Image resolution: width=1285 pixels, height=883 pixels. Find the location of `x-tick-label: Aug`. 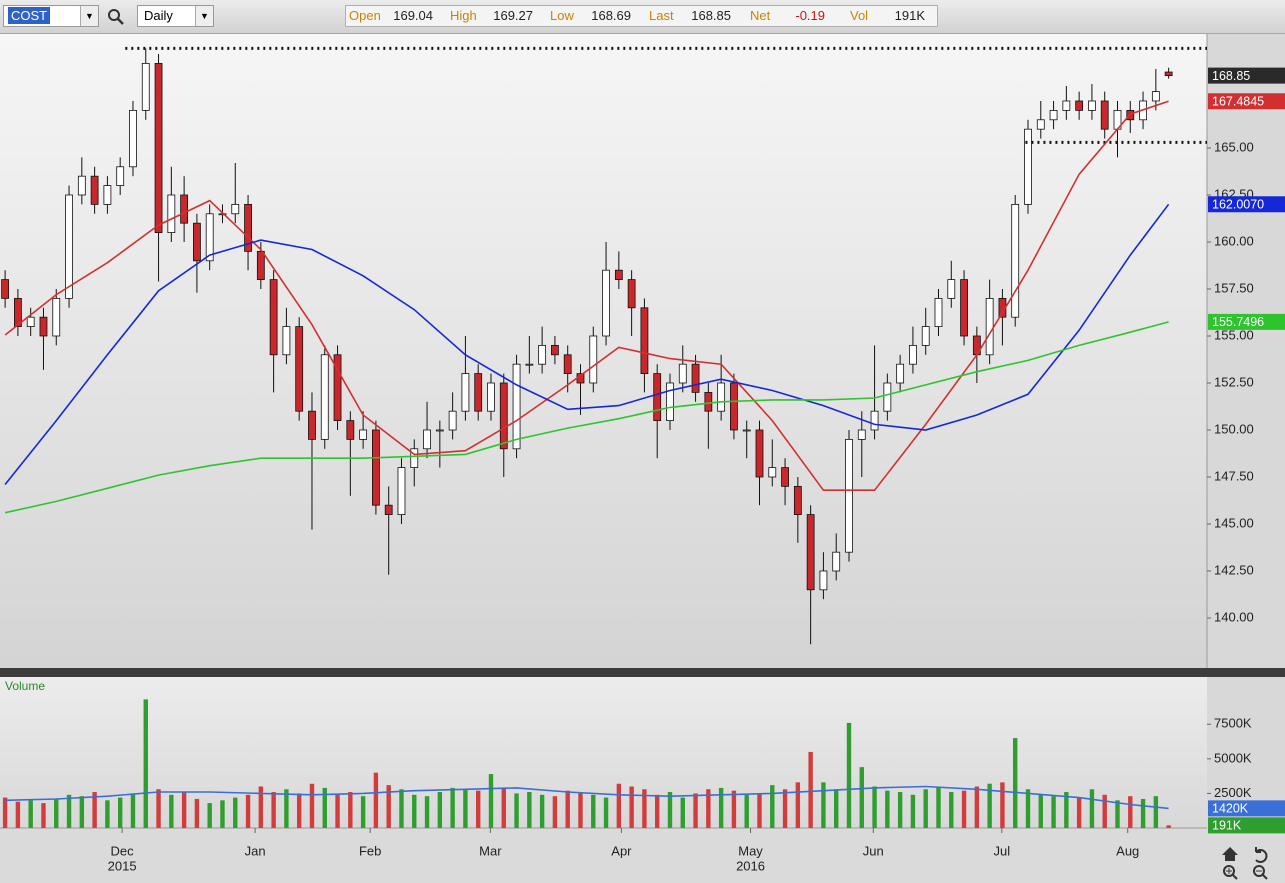

x-tick-label: Aug is located at coordinates (1127, 850).